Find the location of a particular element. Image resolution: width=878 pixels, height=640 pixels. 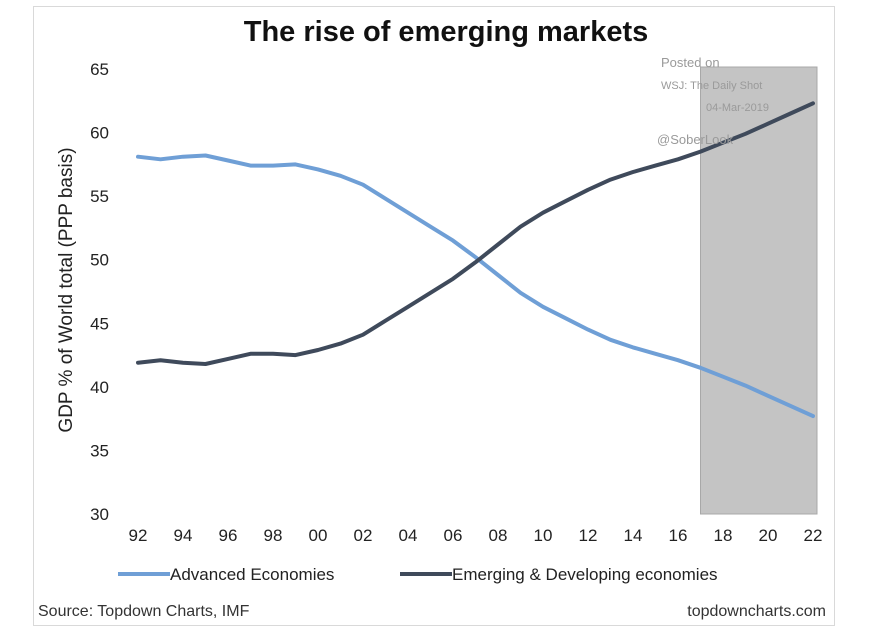

watermark-date: 04-Mar-2019 is located at coordinates (737, 108).